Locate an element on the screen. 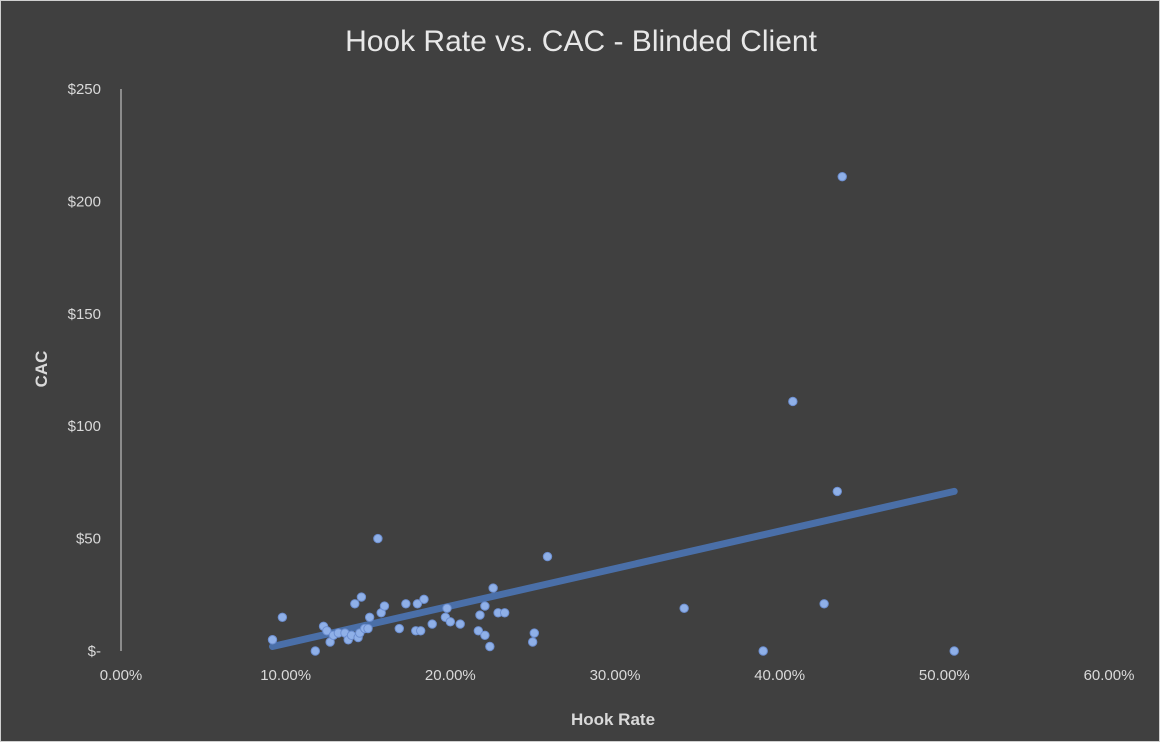 The height and width of the screenshot is (742, 1160). x-axis-title: Hook Rate is located at coordinates (613, 719).